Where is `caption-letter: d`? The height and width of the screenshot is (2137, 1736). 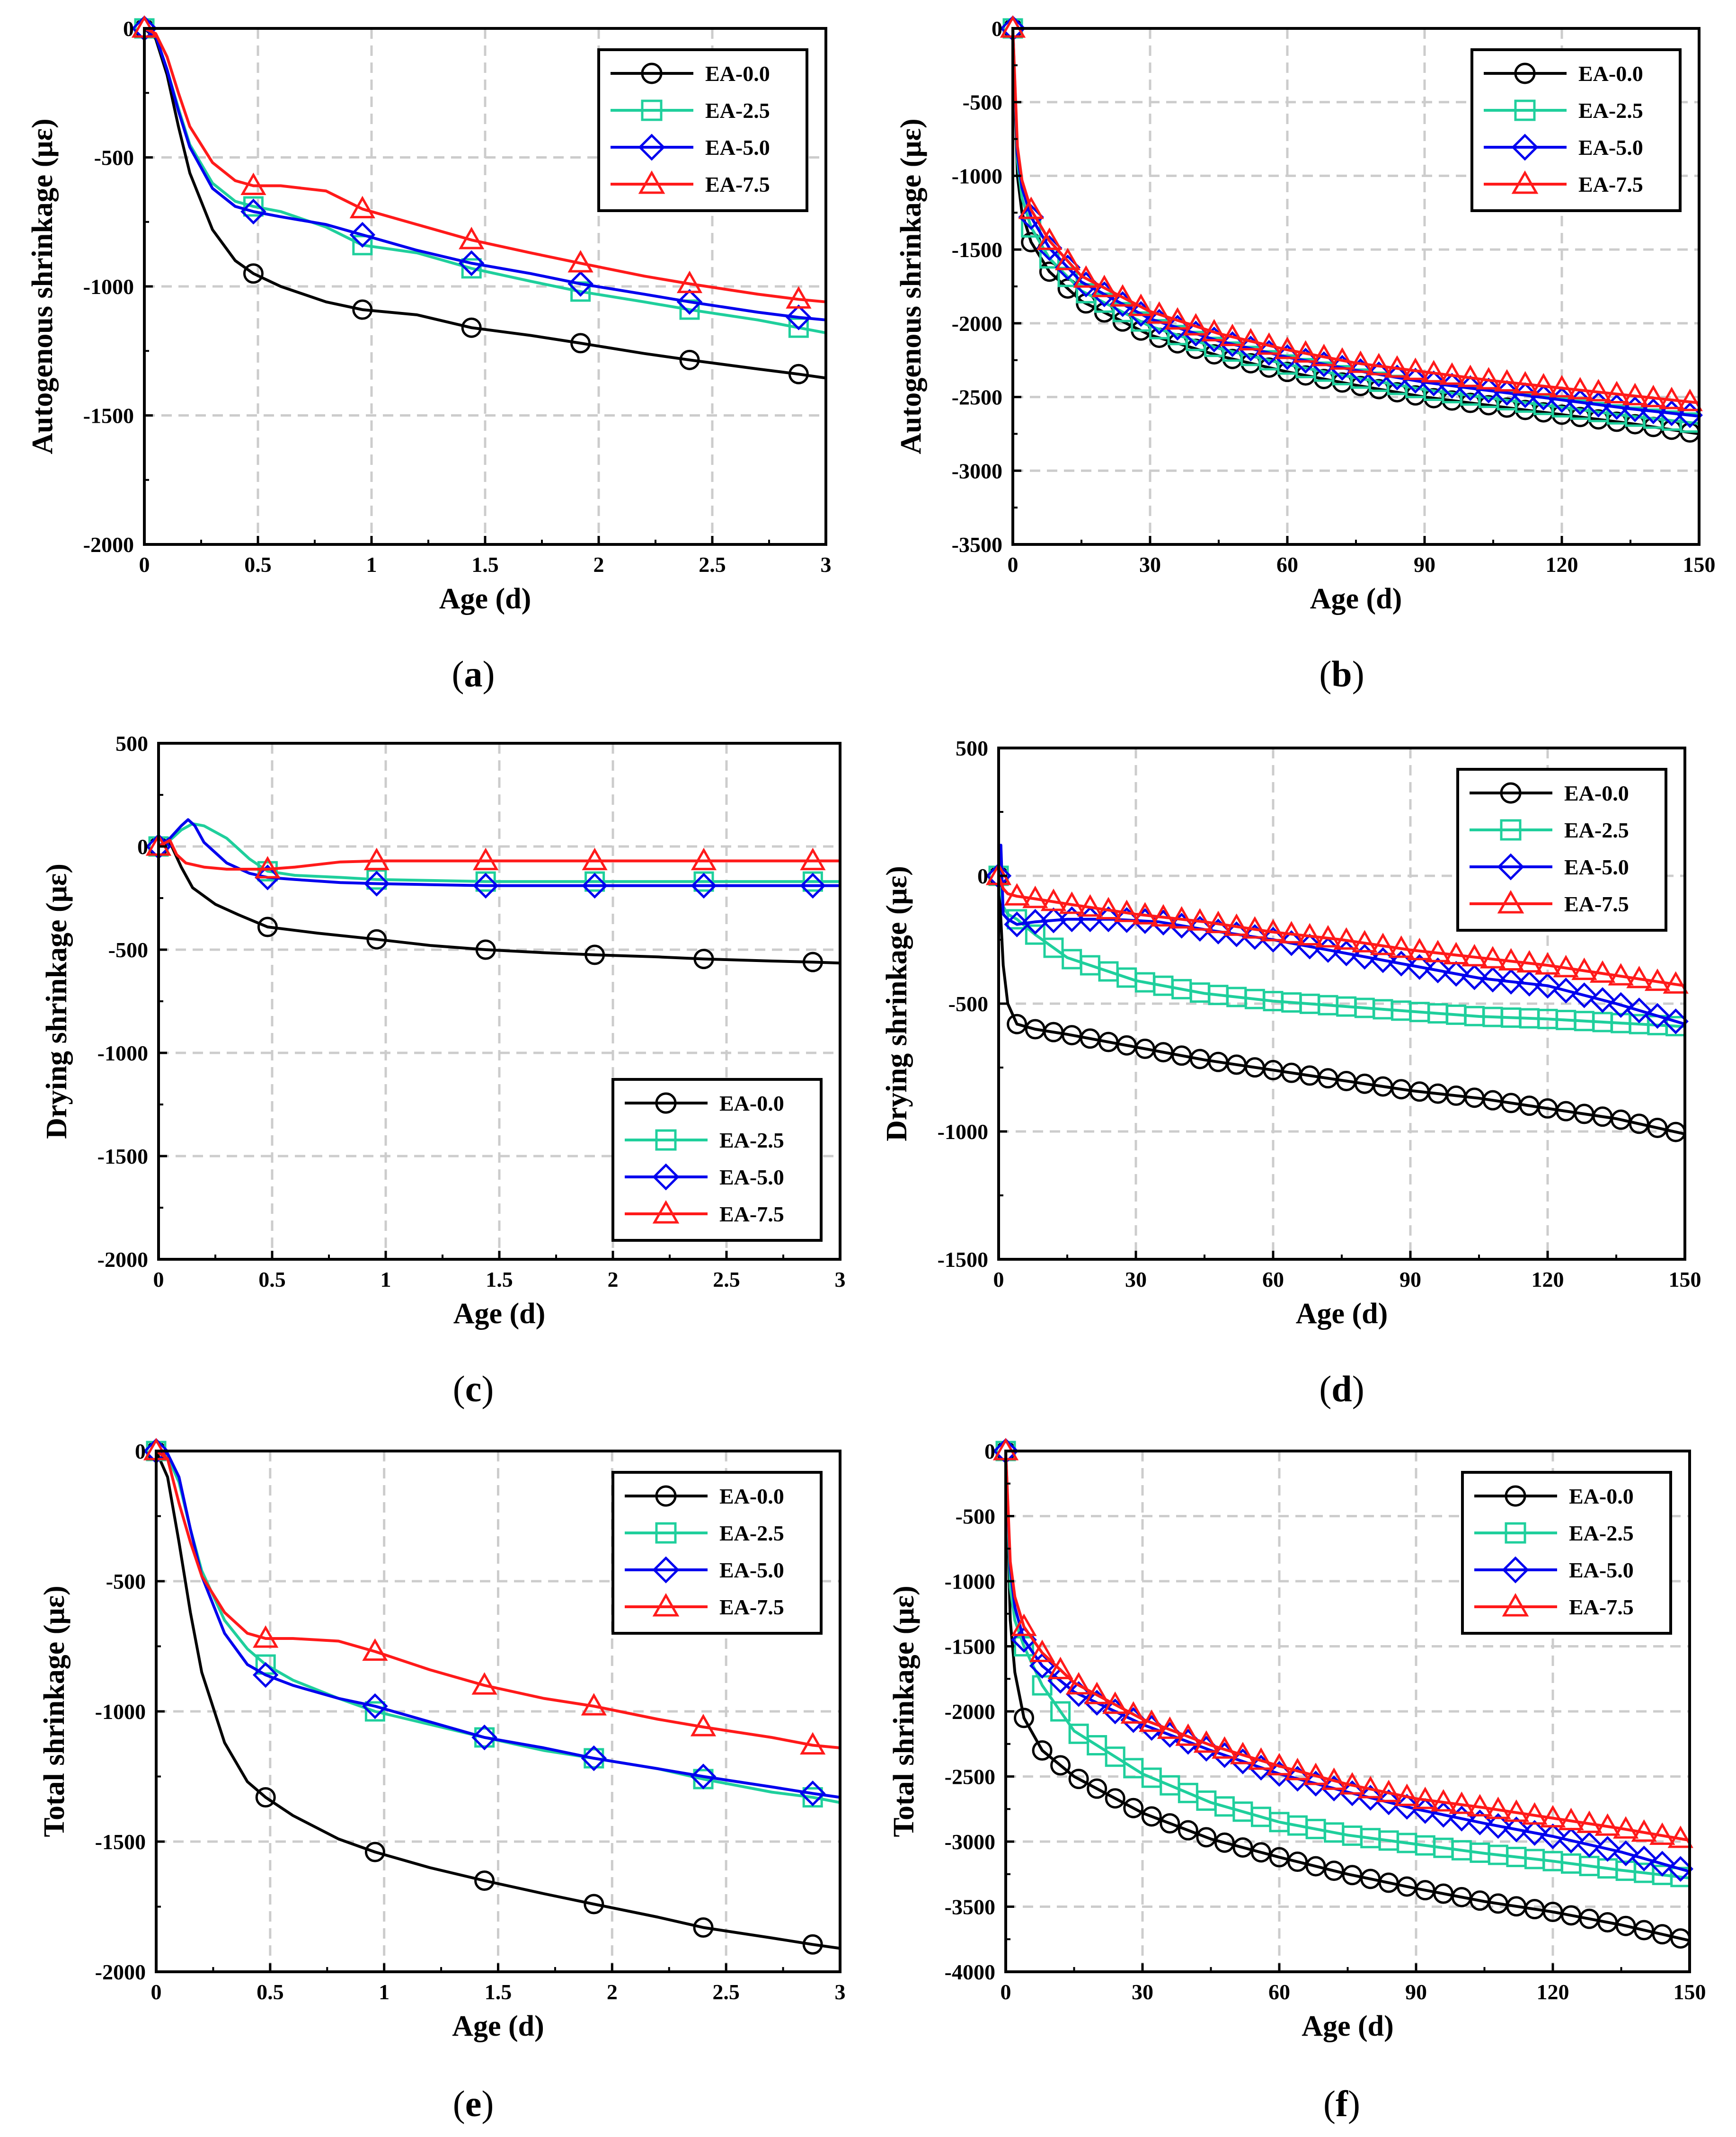 caption-letter: d is located at coordinates (1341, 1388).